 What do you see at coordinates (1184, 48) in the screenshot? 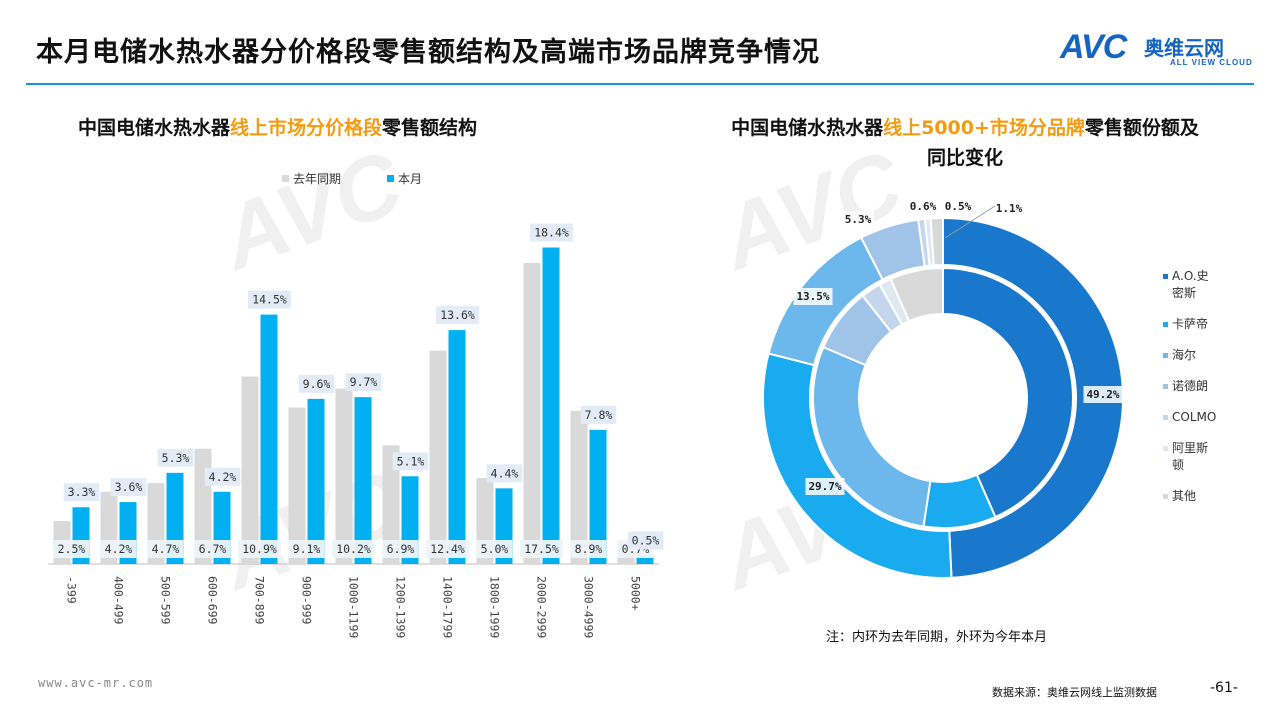
I see `logo-cn: 奥维云网` at bounding box center [1184, 48].